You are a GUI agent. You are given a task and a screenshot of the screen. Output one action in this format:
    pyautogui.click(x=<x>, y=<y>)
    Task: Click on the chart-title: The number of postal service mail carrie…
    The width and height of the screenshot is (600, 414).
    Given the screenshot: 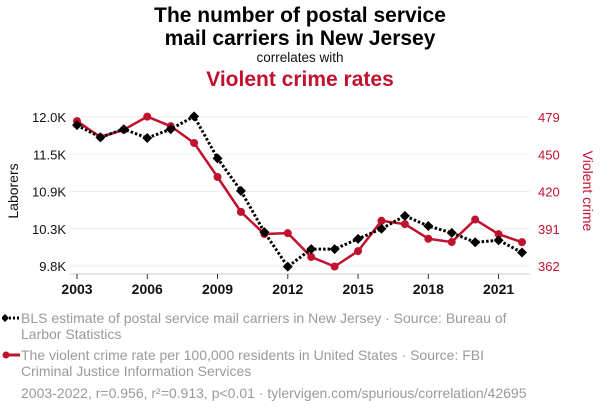 What is the action you would take?
    pyautogui.click(x=300, y=27)
    